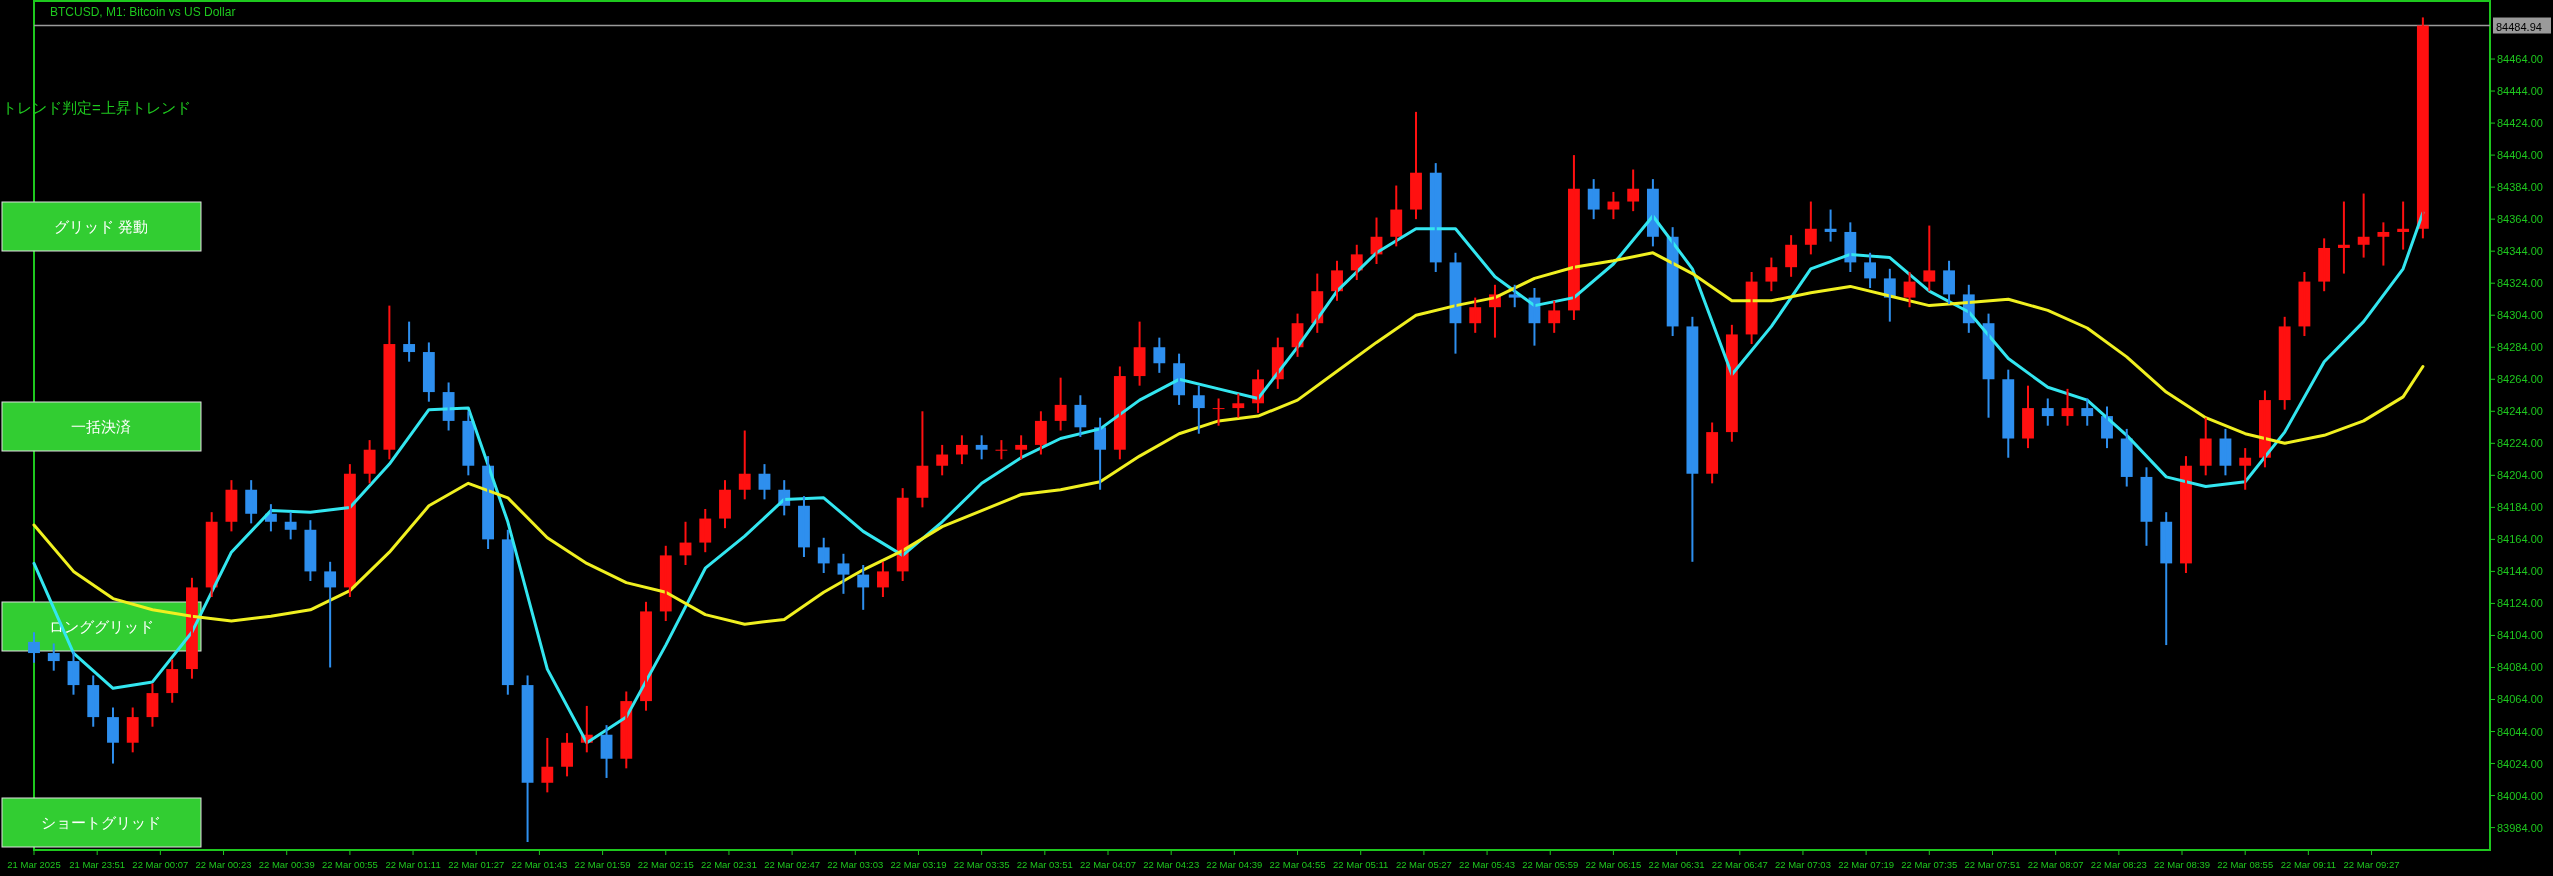 The height and width of the screenshot is (876, 2553). What do you see at coordinates (160, 864) in the screenshot?
I see `x-tick-label: 22 Mar 00:07` at bounding box center [160, 864].